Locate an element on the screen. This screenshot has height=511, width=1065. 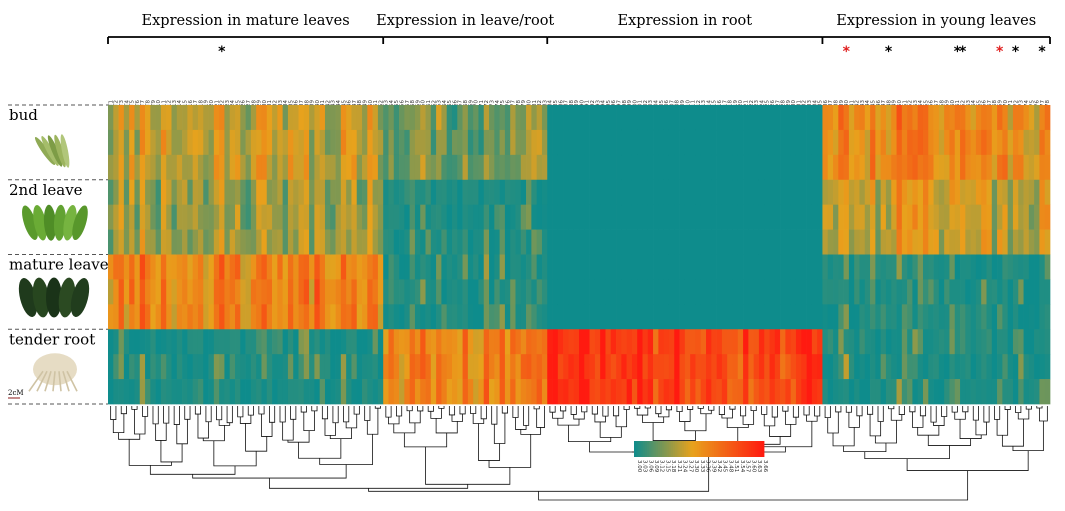
colorbar-tick-label: 3.57 is located at coordinates (748, 466).